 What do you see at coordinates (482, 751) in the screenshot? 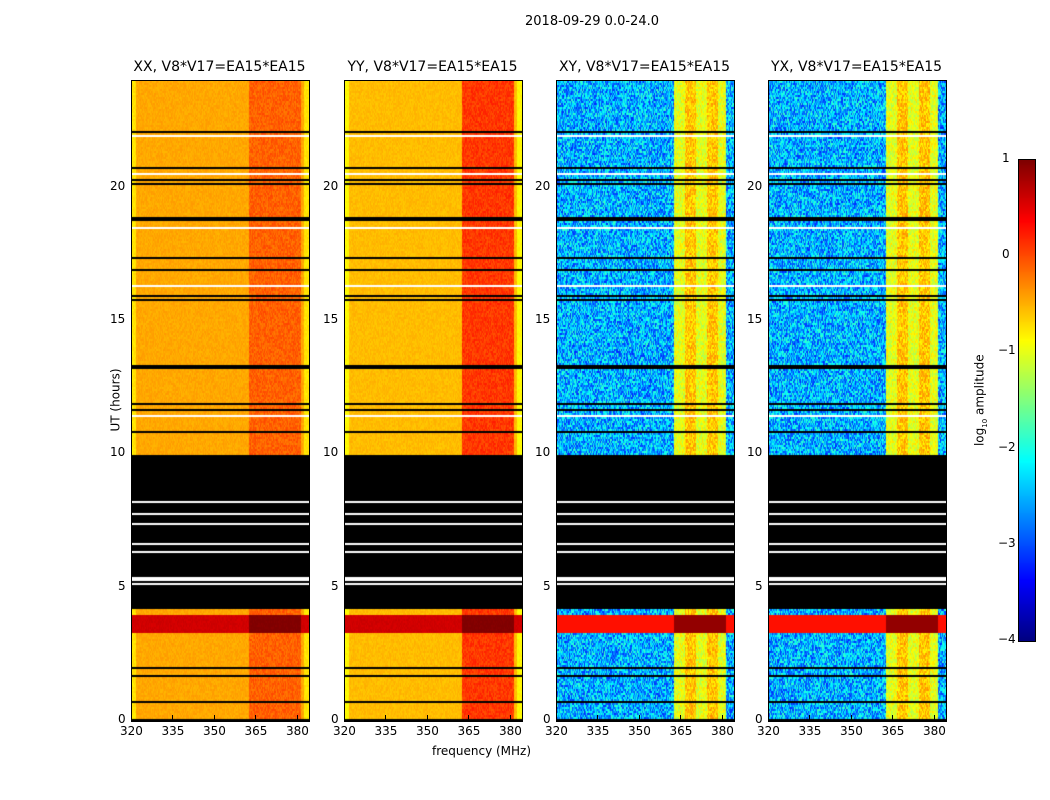
I see `x-axis-label: frequency (MHz)` at bounding box center [482, 751].